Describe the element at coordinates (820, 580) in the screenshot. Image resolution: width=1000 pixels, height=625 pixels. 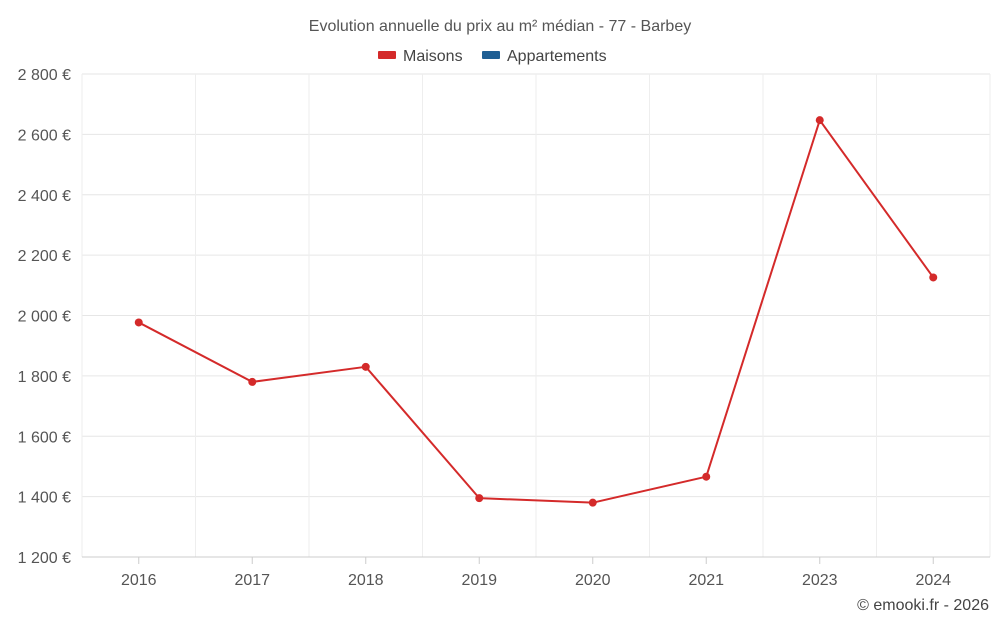
I see `x-tick-label: 2023` at that location.